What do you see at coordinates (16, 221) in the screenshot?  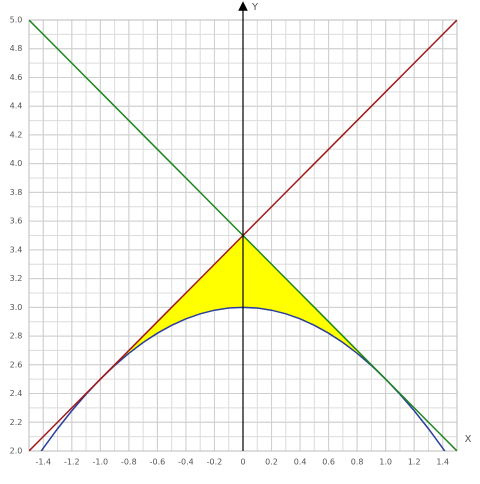 I see `y-tick-label: 3.6` at bounding box center [16, 221].